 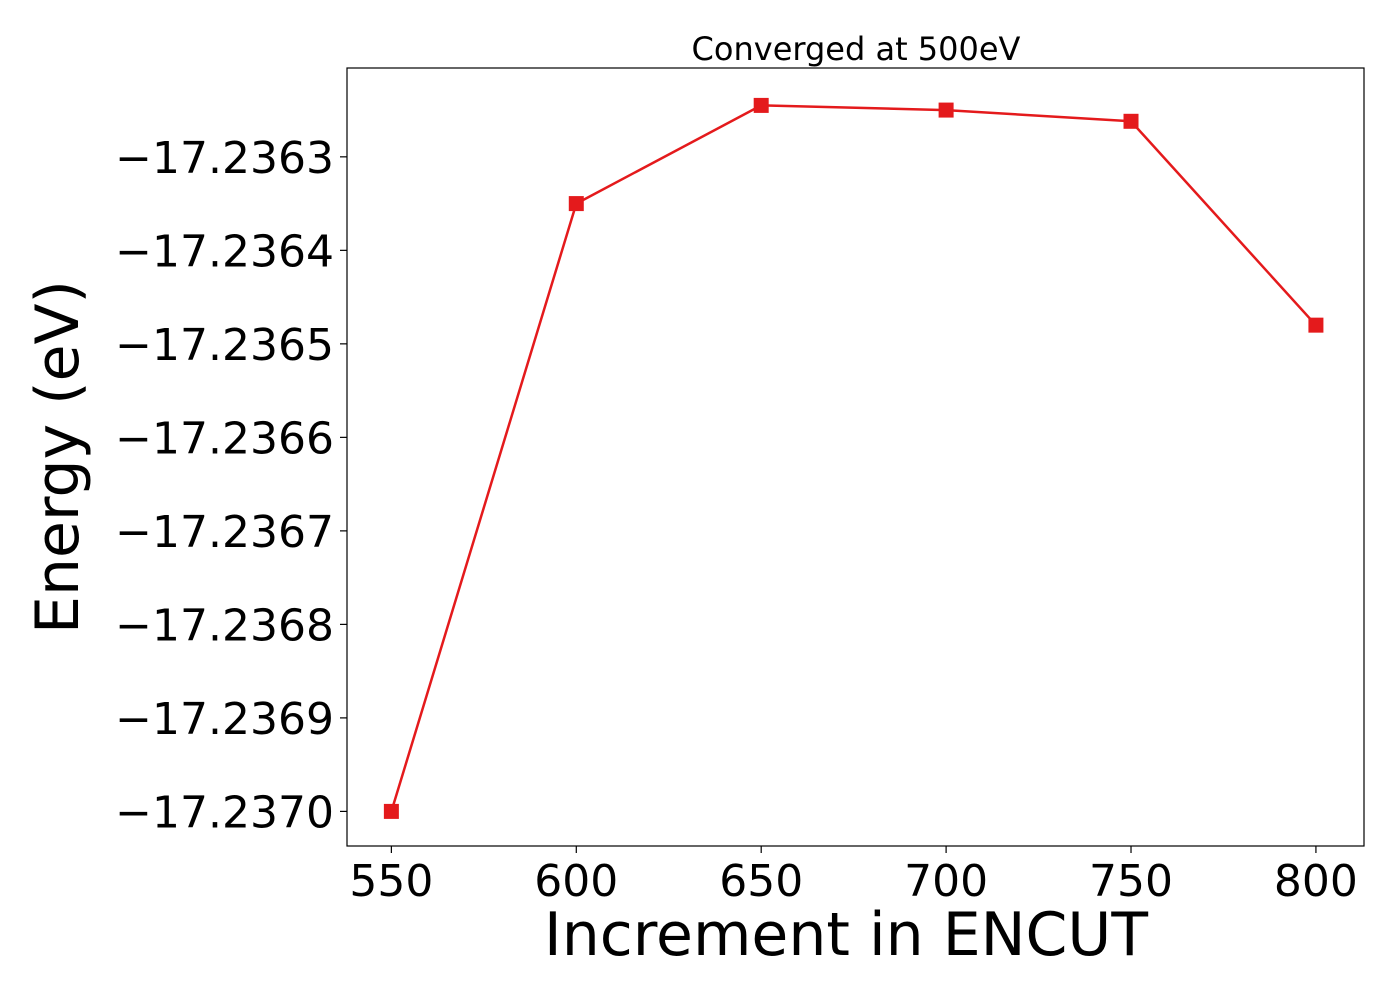 What do you see at coordinates (224, 438) in the screenshot?
I see `y-tick-label: −17.2366` at bounding box center [224, 438].